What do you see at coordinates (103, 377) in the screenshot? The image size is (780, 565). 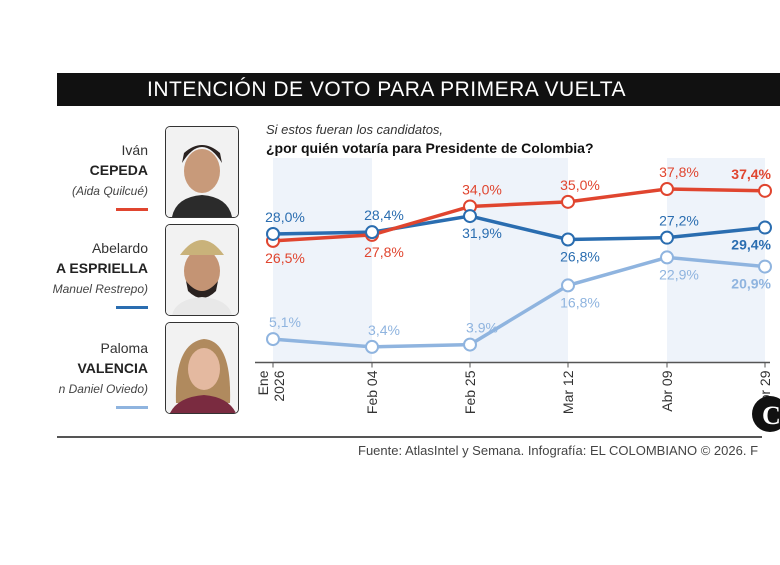 I see `candidate-valencia: Paloma VALENCIA n Daniel Oviedo)` at bounding box center [103, 377].